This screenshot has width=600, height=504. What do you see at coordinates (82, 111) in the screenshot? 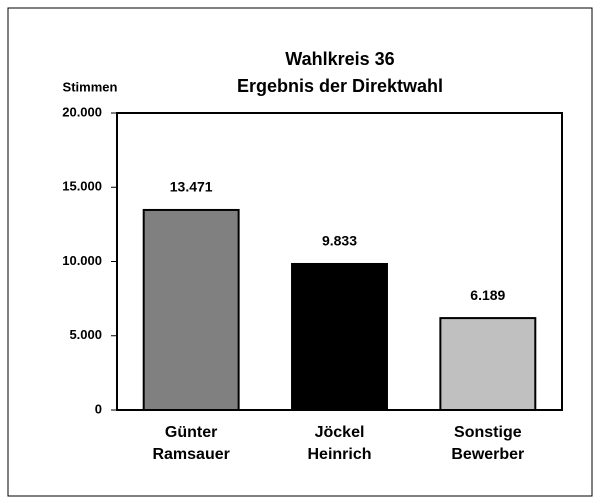
I see `y-tick-label: 20.000` at bounding box center [82, 111].